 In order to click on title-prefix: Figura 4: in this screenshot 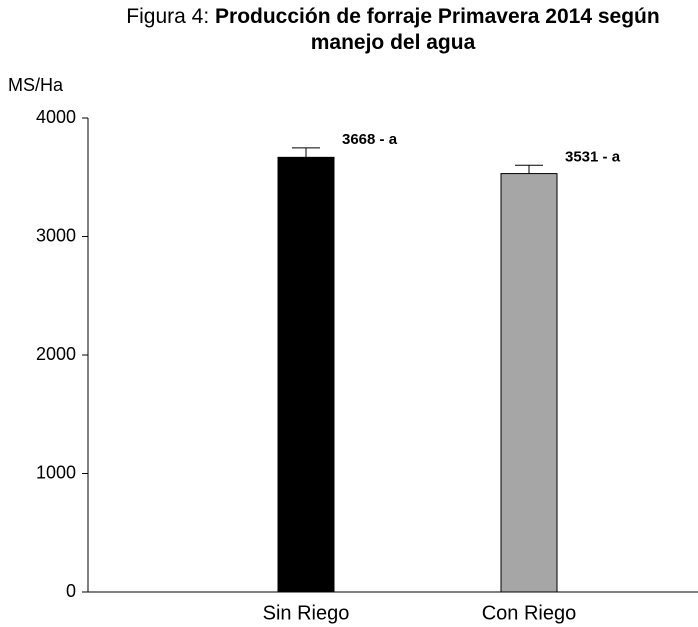, I will do `click(168, 16)`.